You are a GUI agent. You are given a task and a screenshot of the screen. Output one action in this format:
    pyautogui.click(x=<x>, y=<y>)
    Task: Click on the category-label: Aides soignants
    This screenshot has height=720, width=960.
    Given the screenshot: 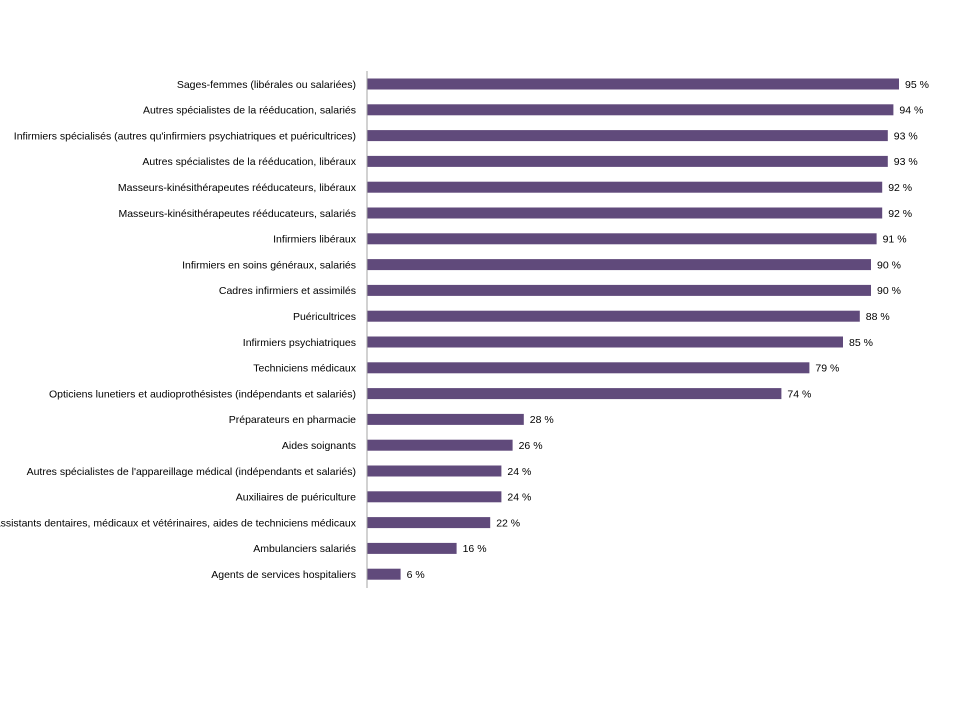 What is the action you would take?
    pyautogui.click(x=319, y=446)
    